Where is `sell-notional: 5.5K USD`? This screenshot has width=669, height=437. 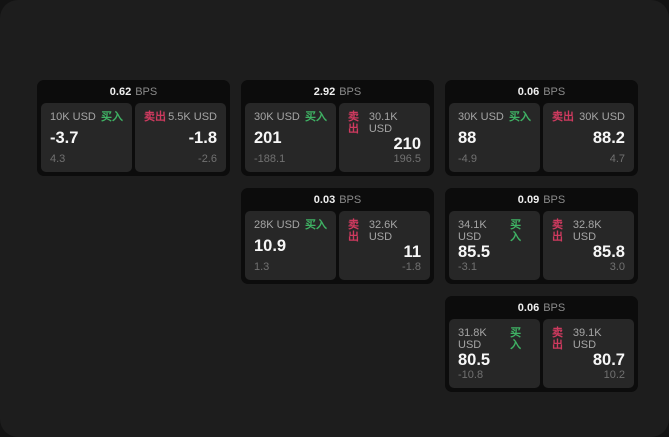 sell-notional: 5.5K USD is located at coordinates (192, 117).